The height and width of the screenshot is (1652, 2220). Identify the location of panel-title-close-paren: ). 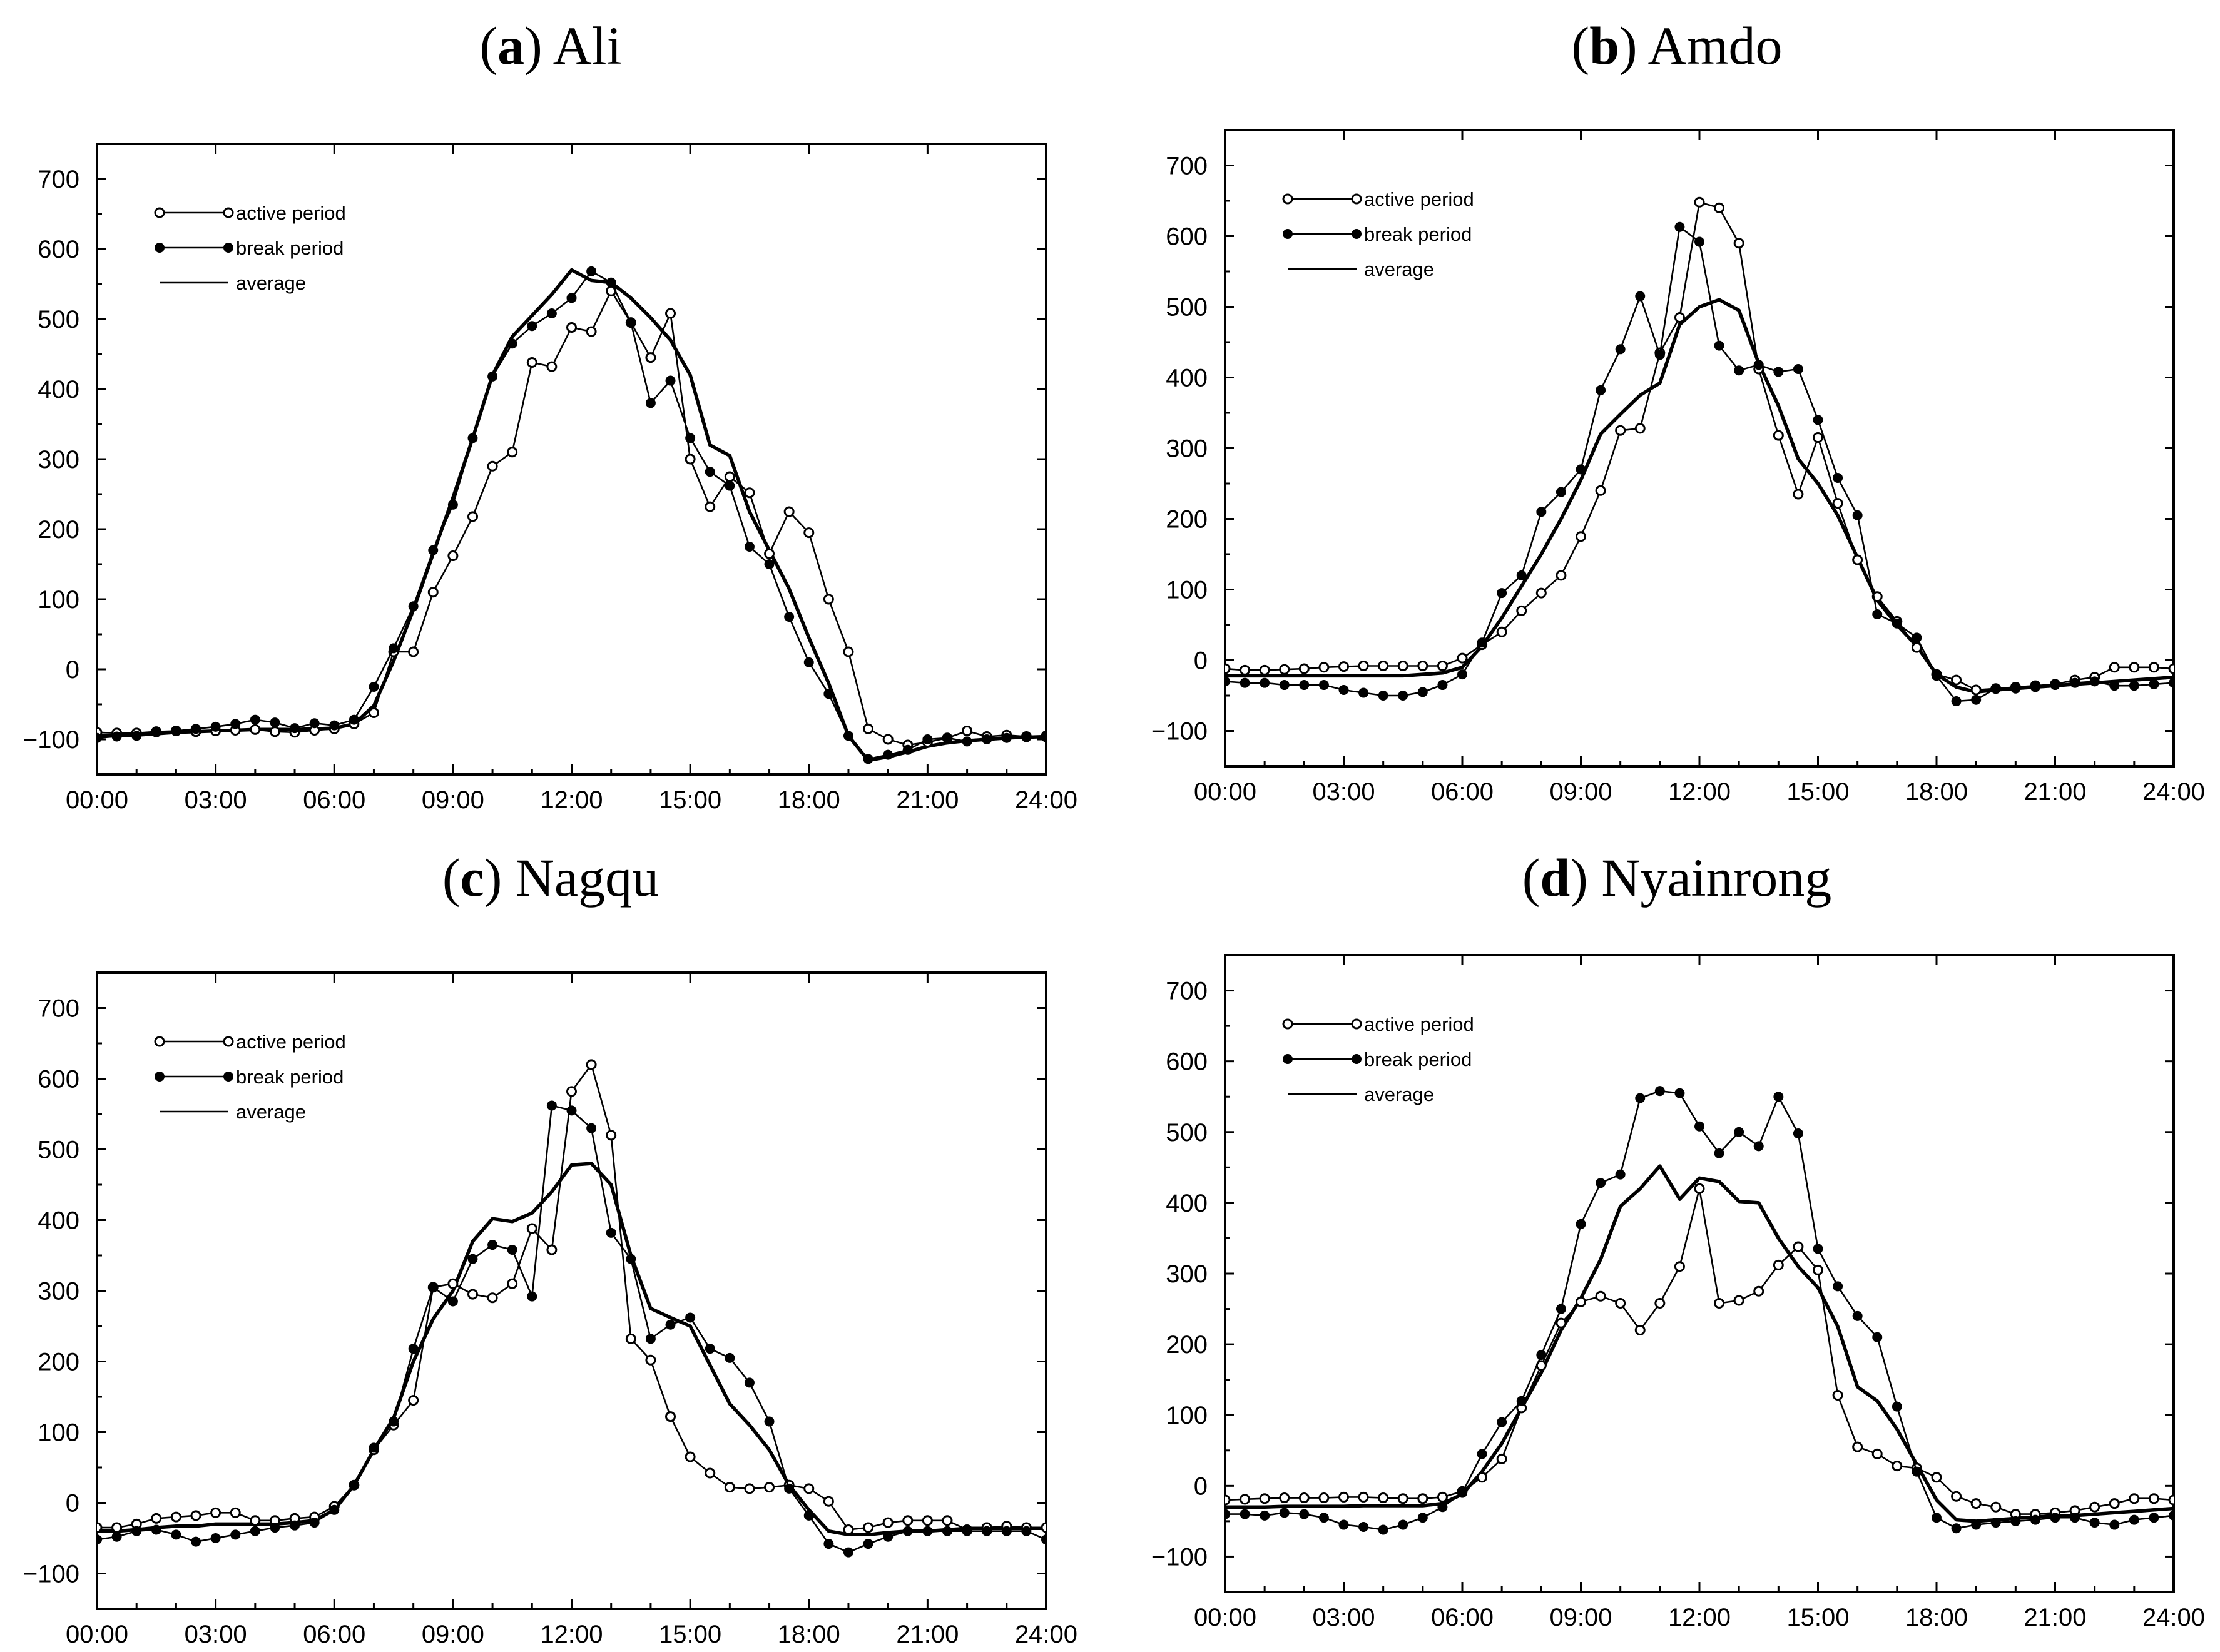
(1586, 878).